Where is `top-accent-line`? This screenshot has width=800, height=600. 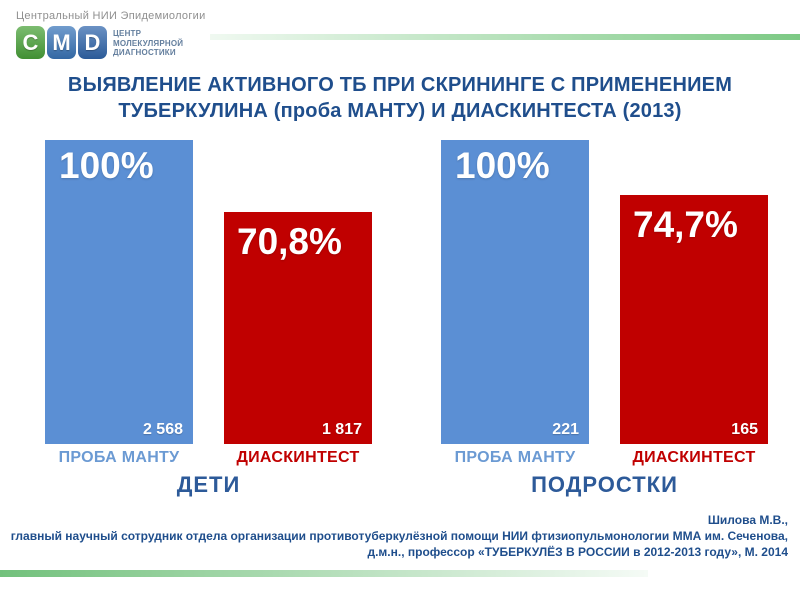
top-accent-line is located at coordinates (505, 37).